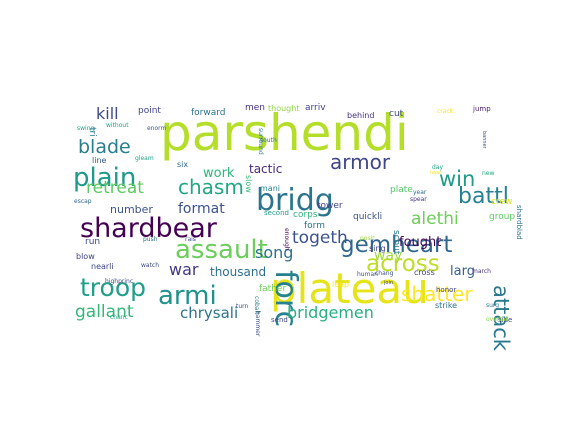  What do you see at coordinates (209, 313) in the screenshot?
I see `word-chrysali: chrysali` at bounding box center [209, 313].